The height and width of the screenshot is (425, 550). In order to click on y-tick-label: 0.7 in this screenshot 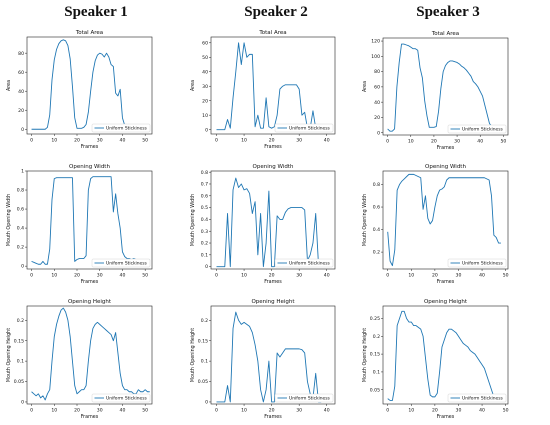, I will do `click(204, 185)`.